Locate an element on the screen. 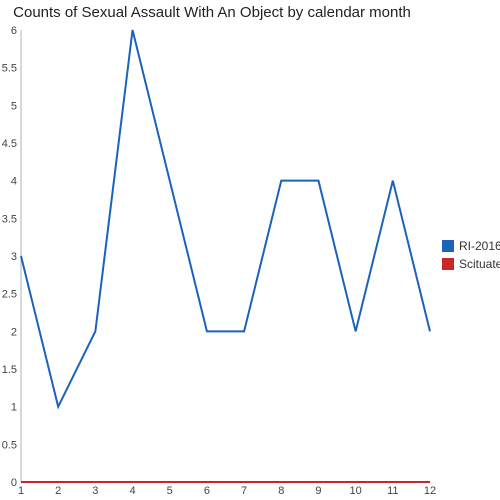  legend: RI-2016 Scituate is located at coordinates (471, 255).